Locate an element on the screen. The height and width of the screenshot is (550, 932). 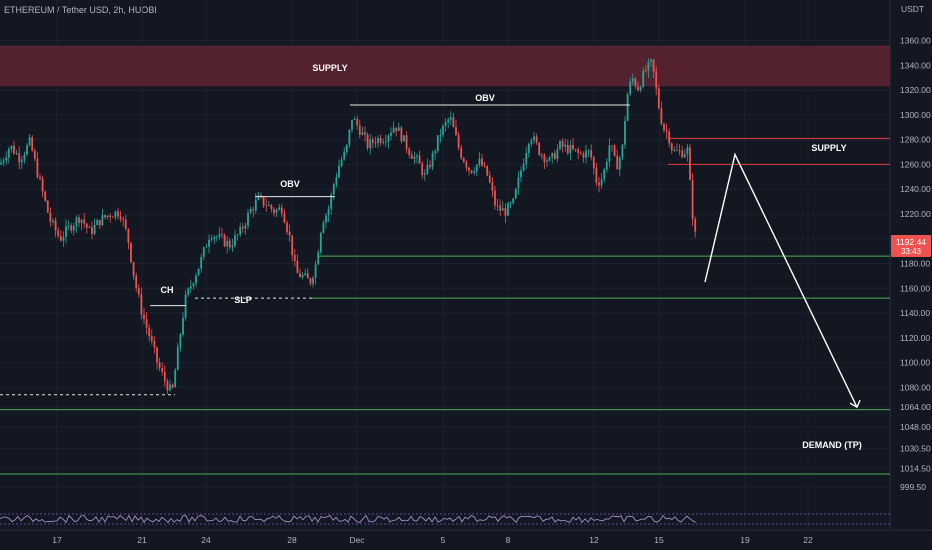
osc-line is located at coordinates (348, 519).